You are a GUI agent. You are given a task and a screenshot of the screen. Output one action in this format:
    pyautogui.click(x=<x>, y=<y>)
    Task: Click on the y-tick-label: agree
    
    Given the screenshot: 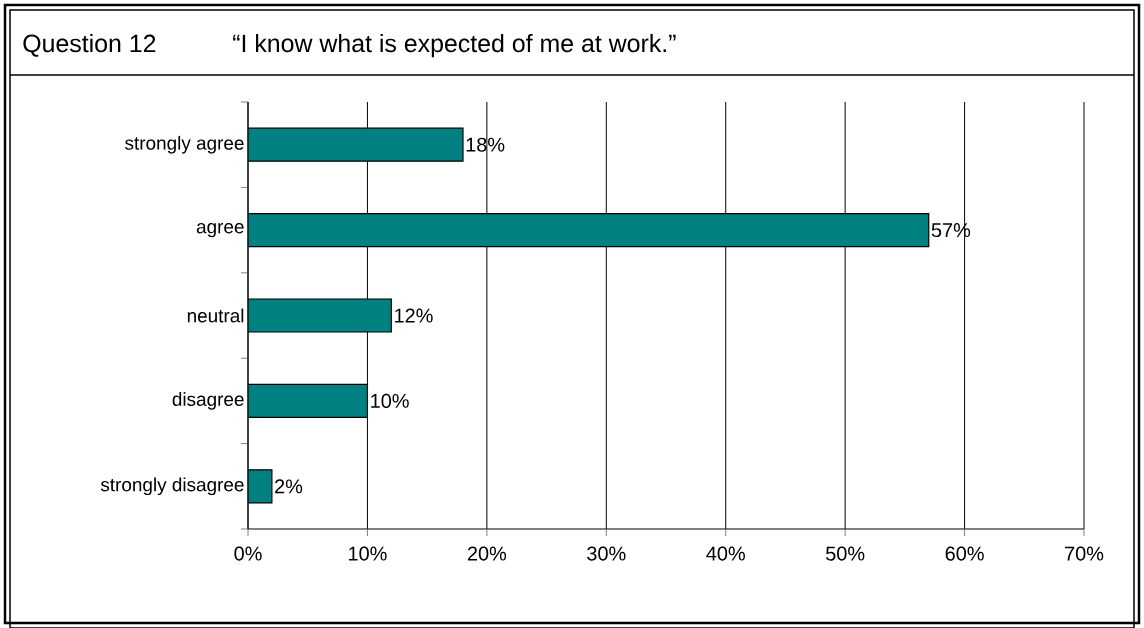 What is the action you would take?
    pyautogui.click(x=220, y=230)
    